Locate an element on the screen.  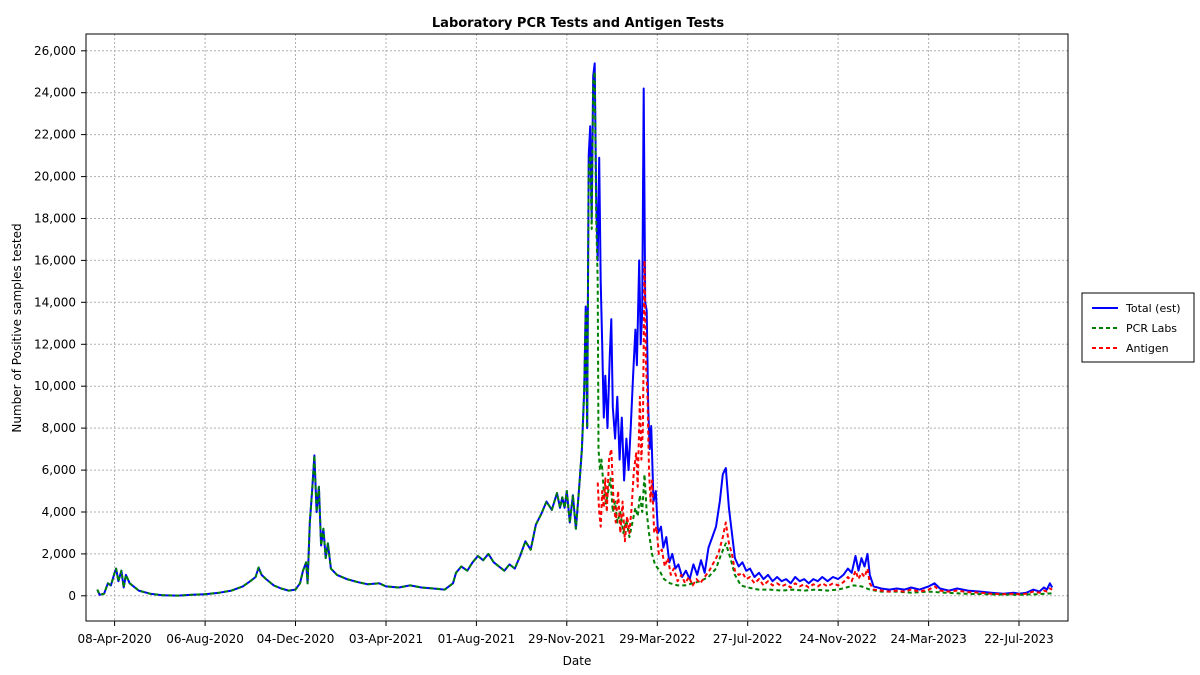
x-tick-label: 24-Mar-2023 is located at coordinates (928, 639).